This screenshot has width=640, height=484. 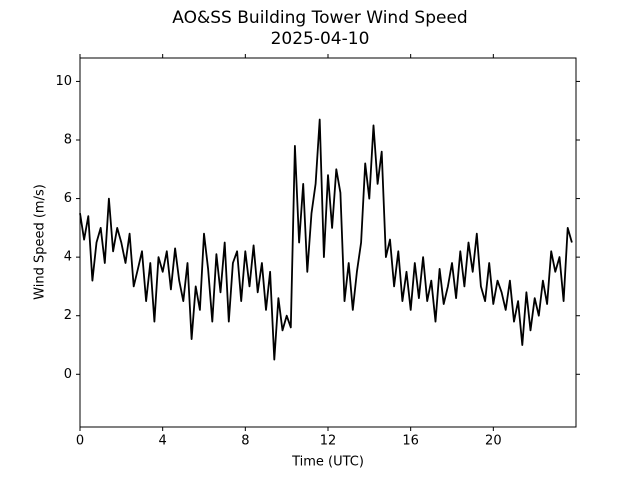 What do you see at coordinates (68, 257) in the screenshot?
I see `y-tick-label: 4` at bounding box center [68, 257].